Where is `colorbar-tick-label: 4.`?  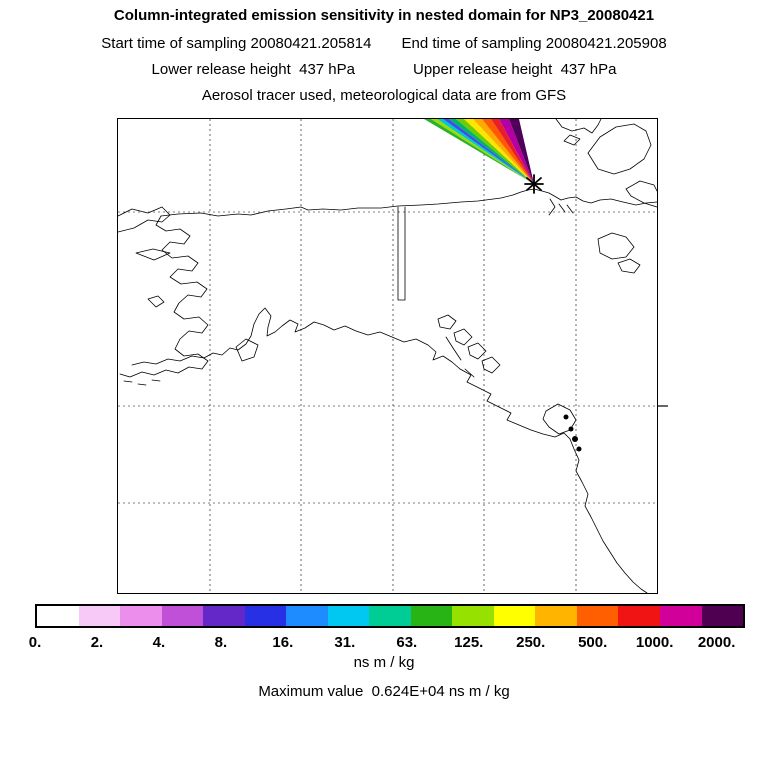 colorbar-tick-label: 4. is located at coordinates (159, 642).